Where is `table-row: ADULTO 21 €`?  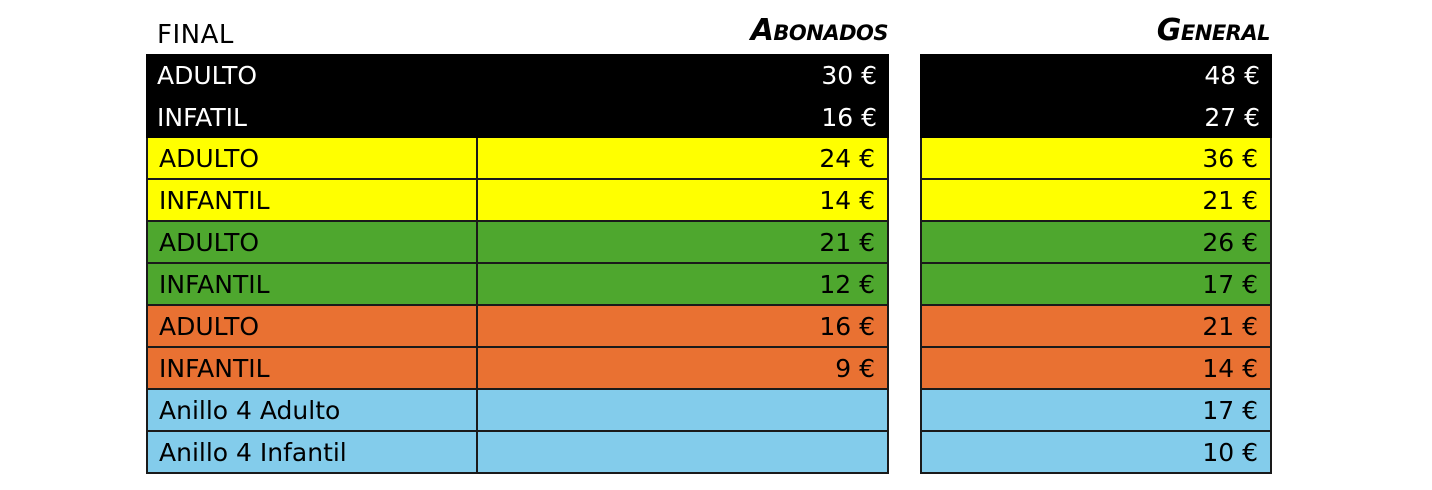
table-row: ADULTO 21 € is located at coordinates (517, 243).